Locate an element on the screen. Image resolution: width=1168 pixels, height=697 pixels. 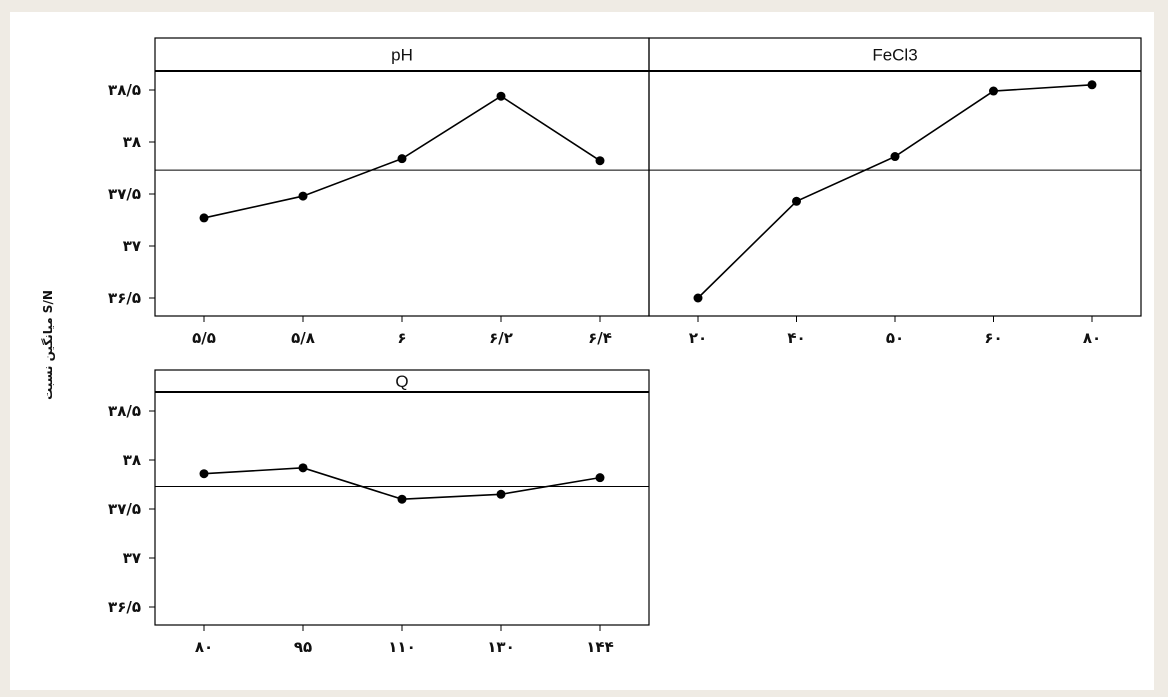
panel-title: Q is located at coordinates (401, 381).